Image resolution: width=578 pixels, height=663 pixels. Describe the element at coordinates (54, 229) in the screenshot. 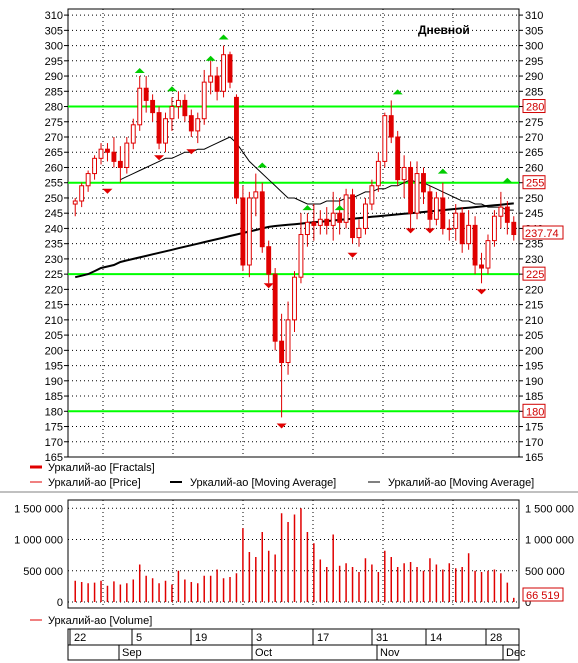

I see `price-tick-label: 240` at that location.